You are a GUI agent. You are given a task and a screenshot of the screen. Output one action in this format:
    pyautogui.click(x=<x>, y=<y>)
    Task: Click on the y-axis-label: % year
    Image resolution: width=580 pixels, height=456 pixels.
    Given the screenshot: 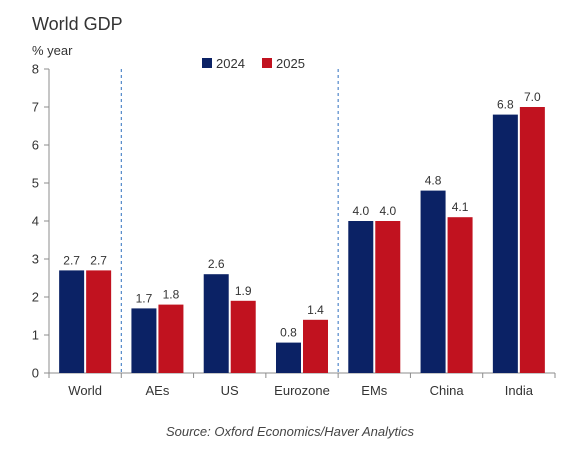 What is the action you would take?
    pyautogui.click(x=52, y=50)
    